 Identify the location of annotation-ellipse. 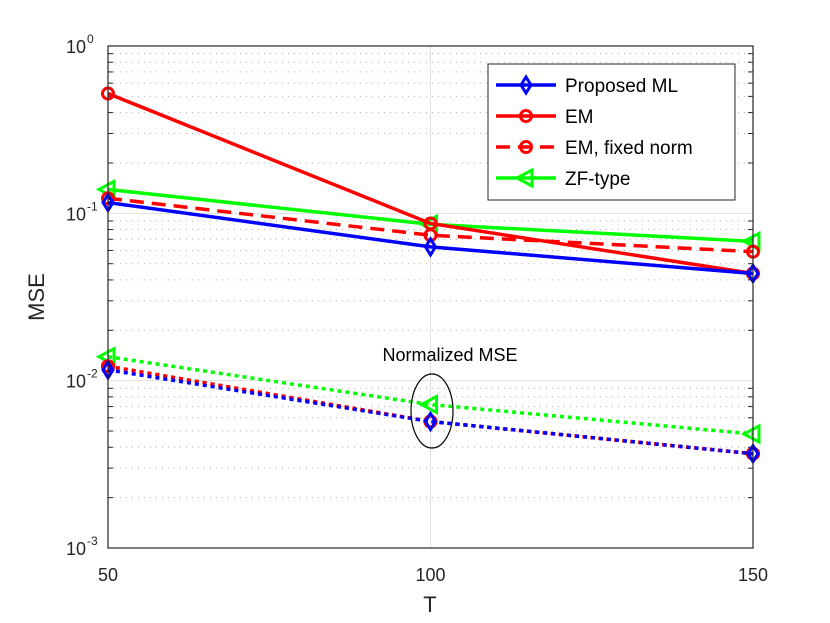
(432, 411).